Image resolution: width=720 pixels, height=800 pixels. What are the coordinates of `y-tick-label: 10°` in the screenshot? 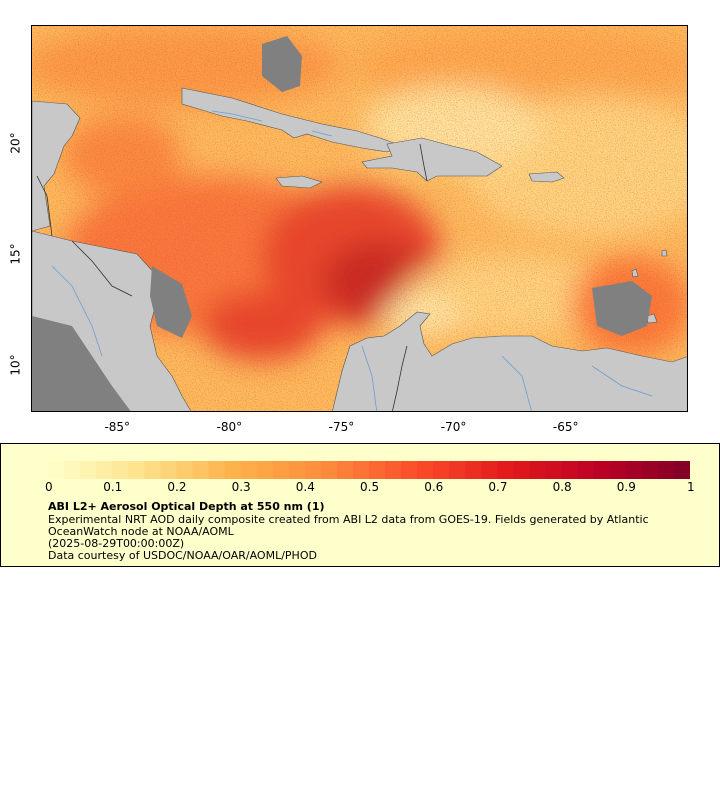 It's located at (15, 364).